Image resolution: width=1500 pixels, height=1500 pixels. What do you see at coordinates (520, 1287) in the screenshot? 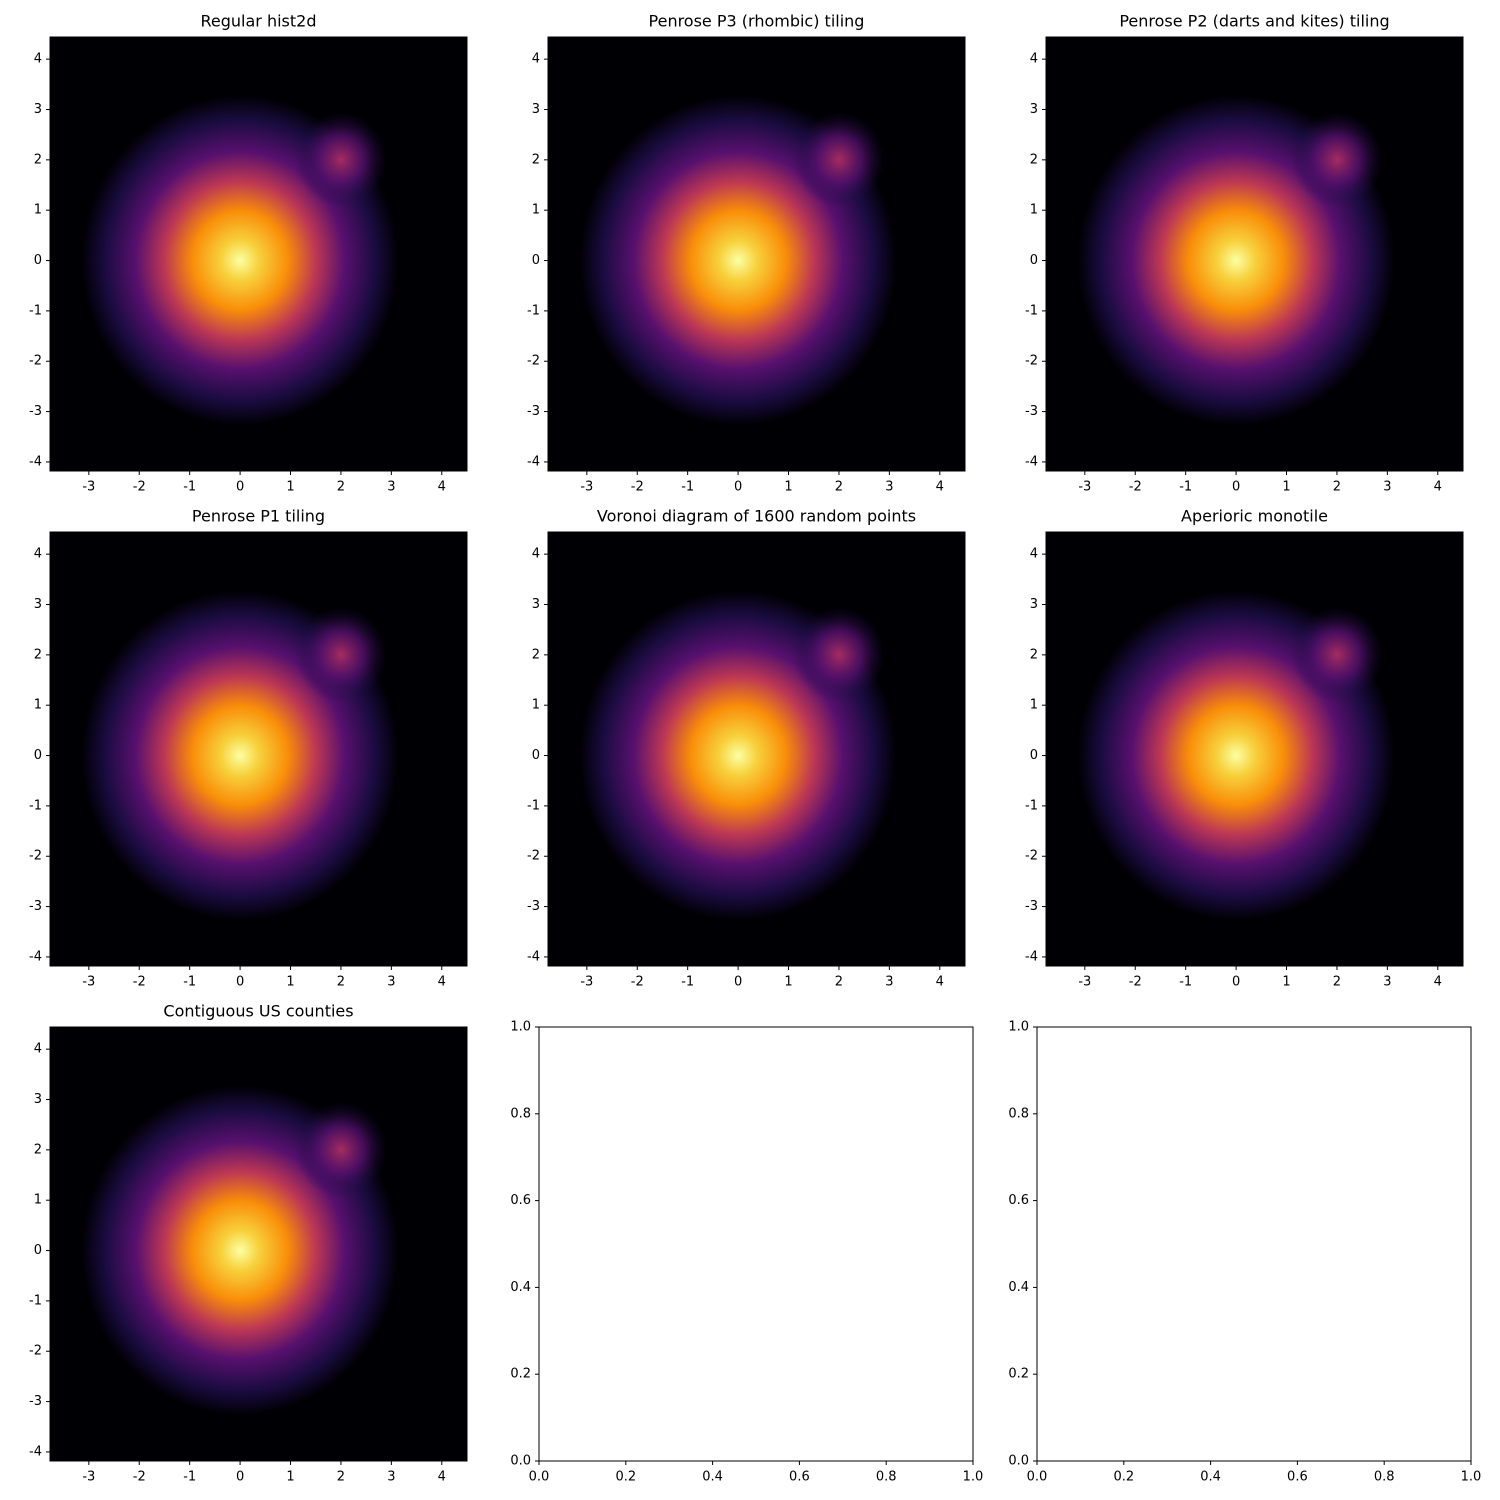
I see `y-tick-label: 0.4` at bounding box center [520, 1287].